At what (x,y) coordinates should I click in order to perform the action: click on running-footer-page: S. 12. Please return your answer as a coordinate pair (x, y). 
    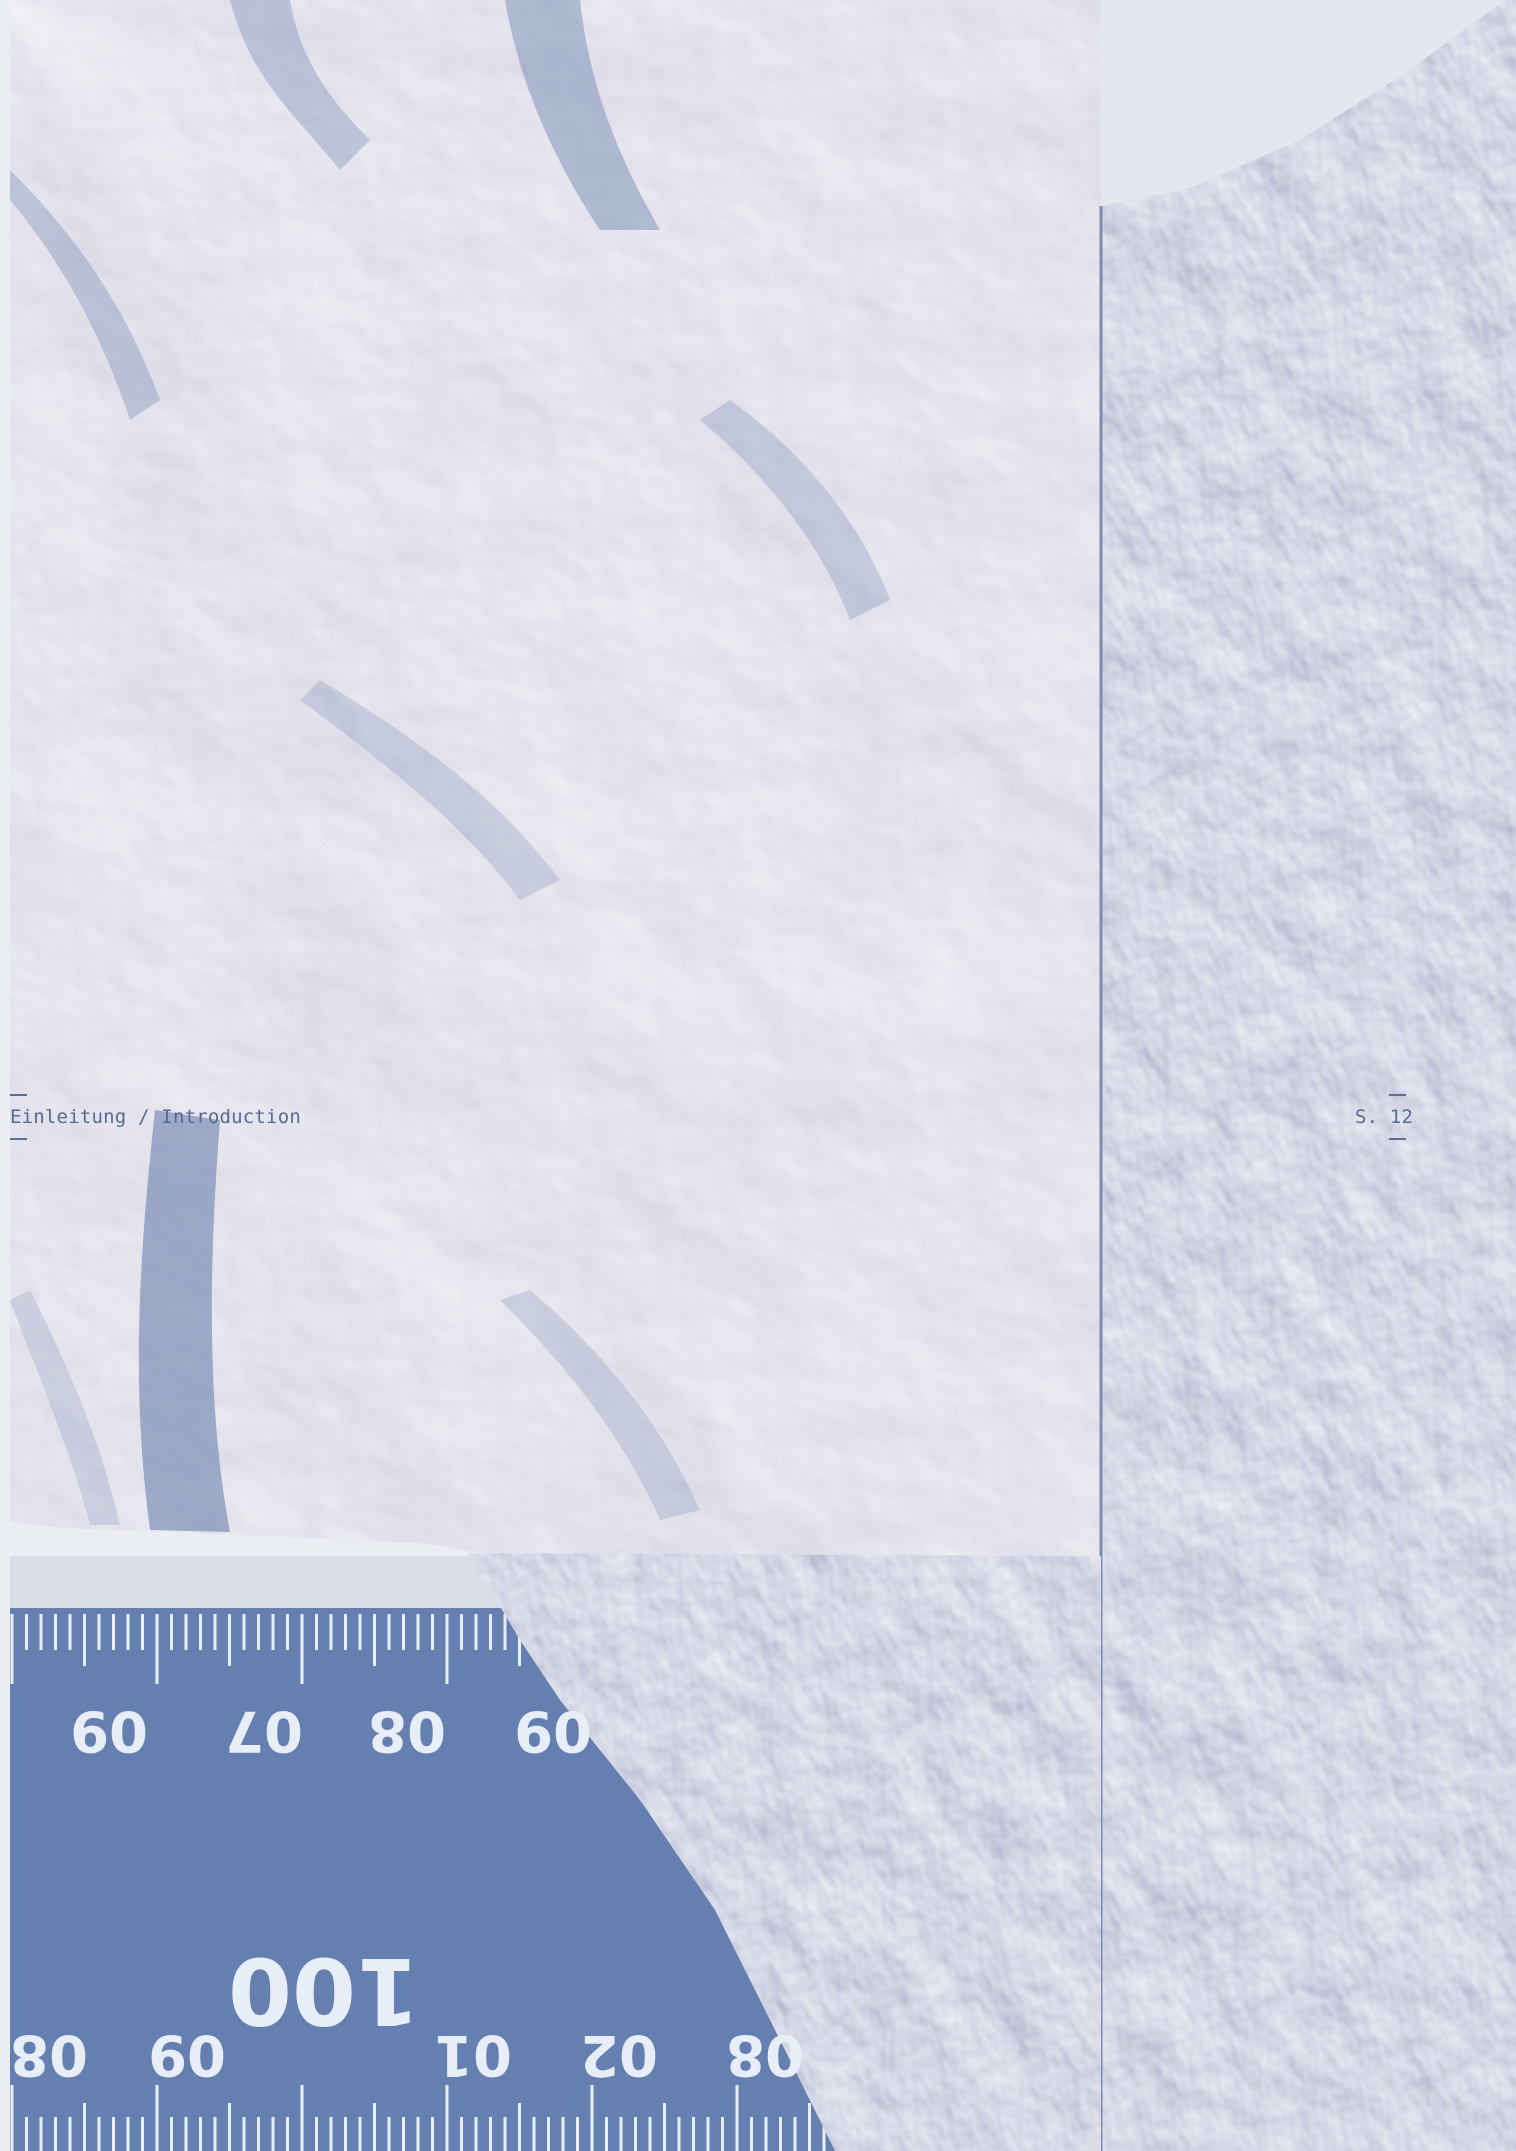
    Looking at the image, I should click on (1383, 1117).